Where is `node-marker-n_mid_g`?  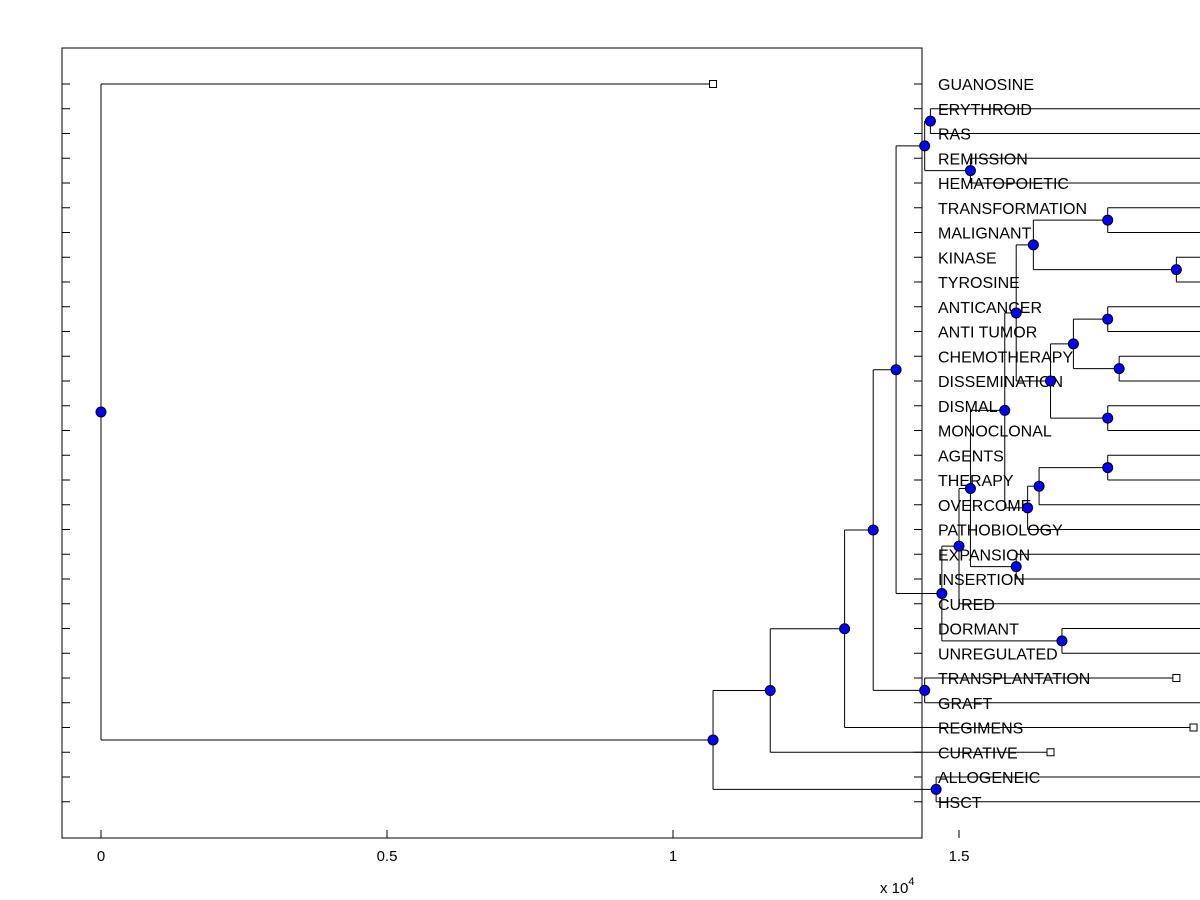
node-marker-n_mid_g is located at coordinates (896, 370).